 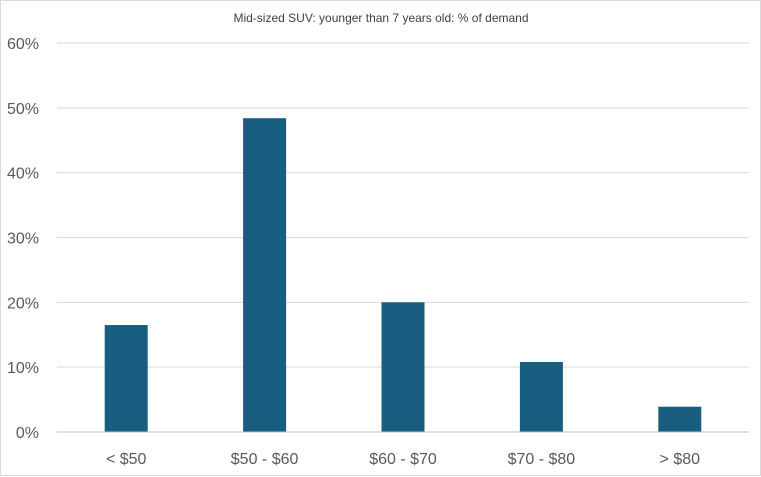 I want to click on x-axis-ticks: < $50 $50 - $60 $60 - $70 $70 - $80 > $80, so click(x=403, y=459).